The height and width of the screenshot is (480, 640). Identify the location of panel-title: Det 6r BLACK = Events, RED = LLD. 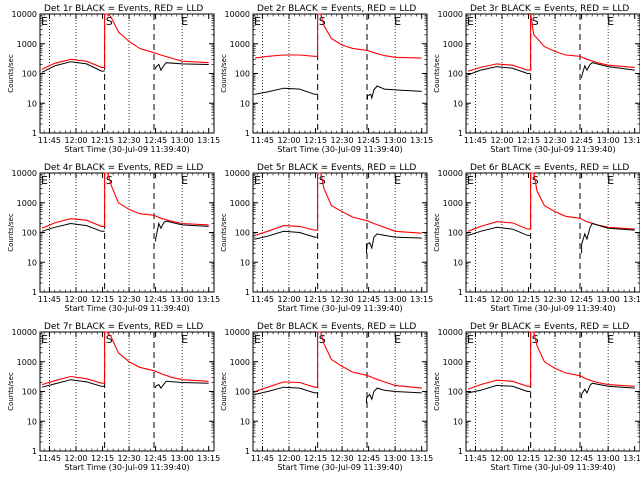
(549, 168).